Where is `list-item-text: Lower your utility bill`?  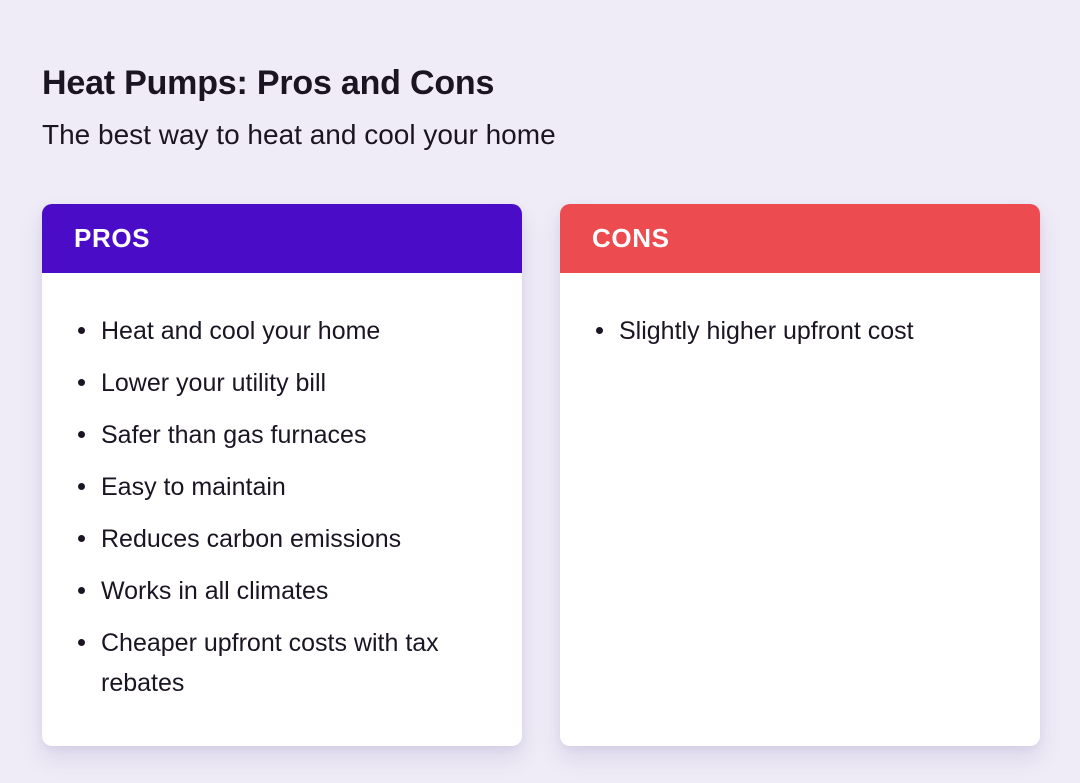
list-item-text: Lower your utility bill is located at coordinates (214, 382).